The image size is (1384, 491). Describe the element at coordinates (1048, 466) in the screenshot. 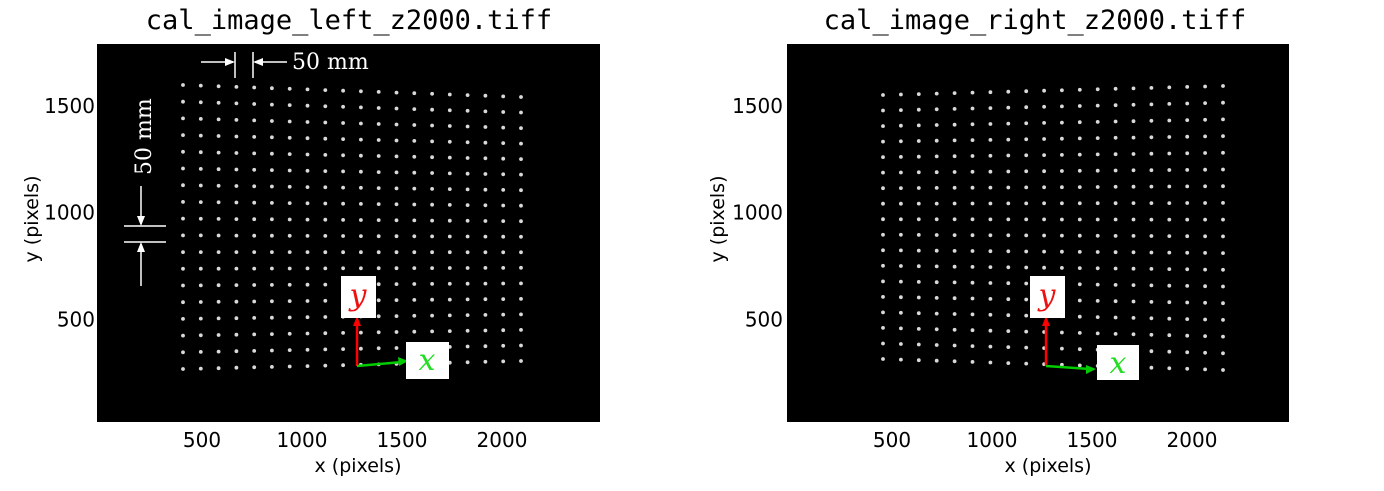

I see `right-x-axis-label: x (pixels)` at that location.